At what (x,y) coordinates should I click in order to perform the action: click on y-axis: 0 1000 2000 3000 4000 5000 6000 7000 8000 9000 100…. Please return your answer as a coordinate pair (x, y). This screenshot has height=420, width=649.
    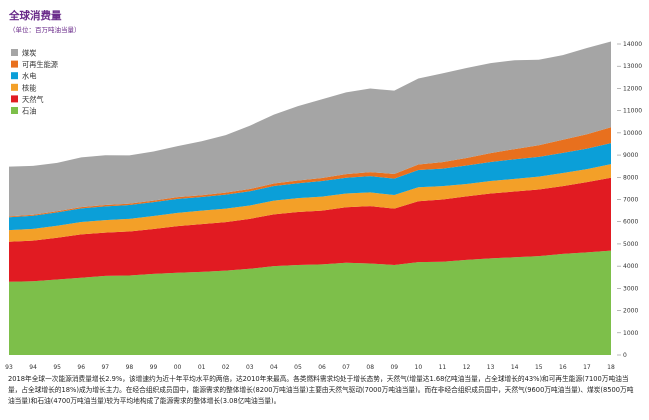
    Looking at the image, I should click on (629, 200).